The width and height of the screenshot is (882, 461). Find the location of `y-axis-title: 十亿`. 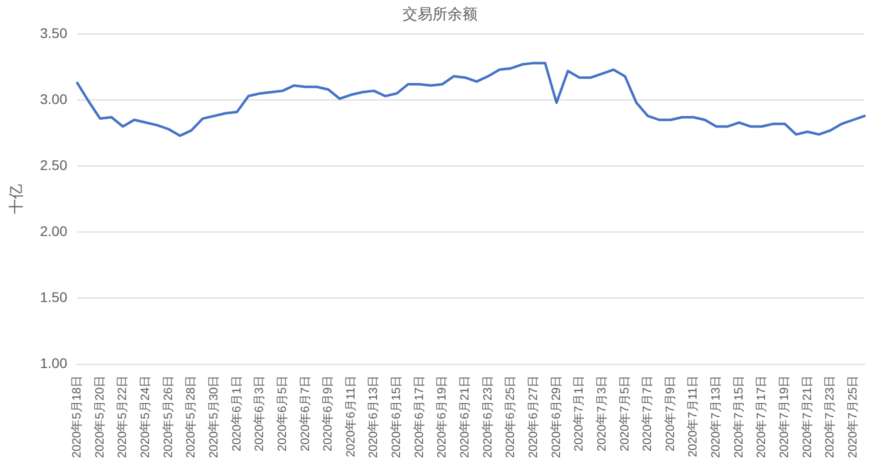

y-axis-title: 十亿 is located at coordinates (17, 199).